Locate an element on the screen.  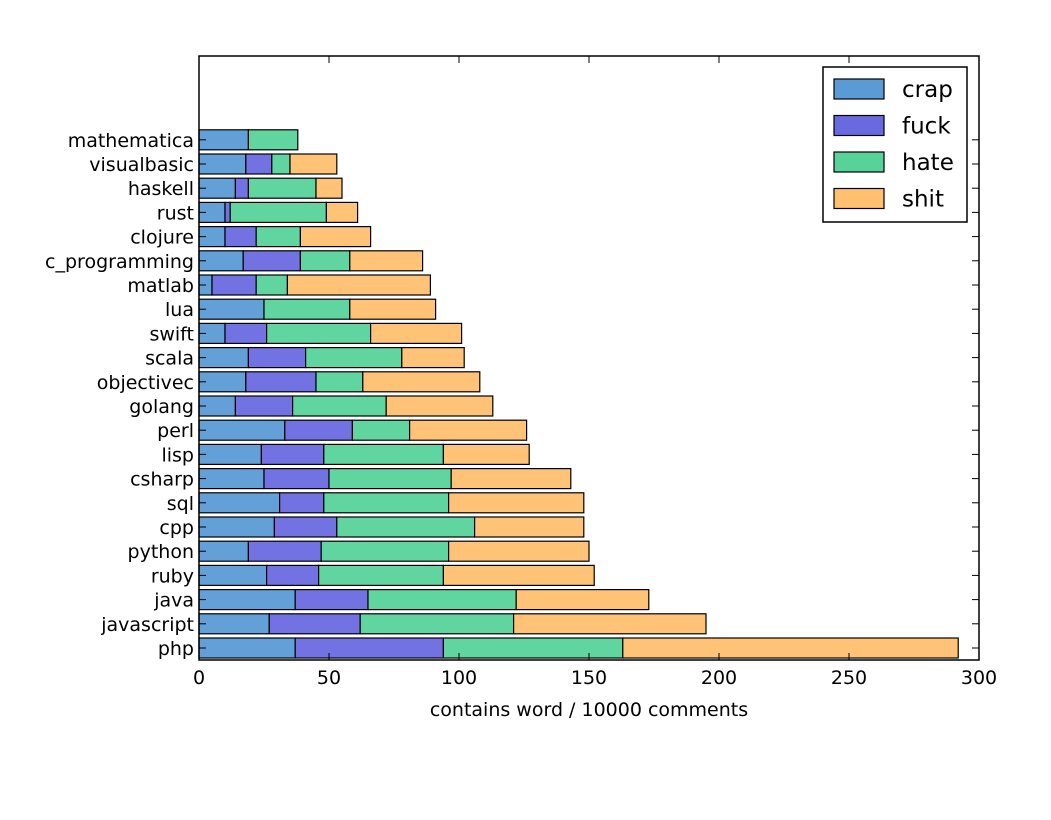
bar-javascript-crap is located at coordinates (234, 624).